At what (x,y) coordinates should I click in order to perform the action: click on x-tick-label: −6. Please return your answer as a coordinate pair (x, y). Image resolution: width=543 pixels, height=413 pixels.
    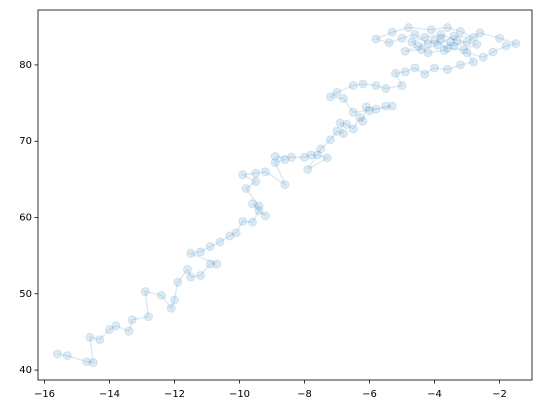
    Looking at the image, I should click on (369, 394).